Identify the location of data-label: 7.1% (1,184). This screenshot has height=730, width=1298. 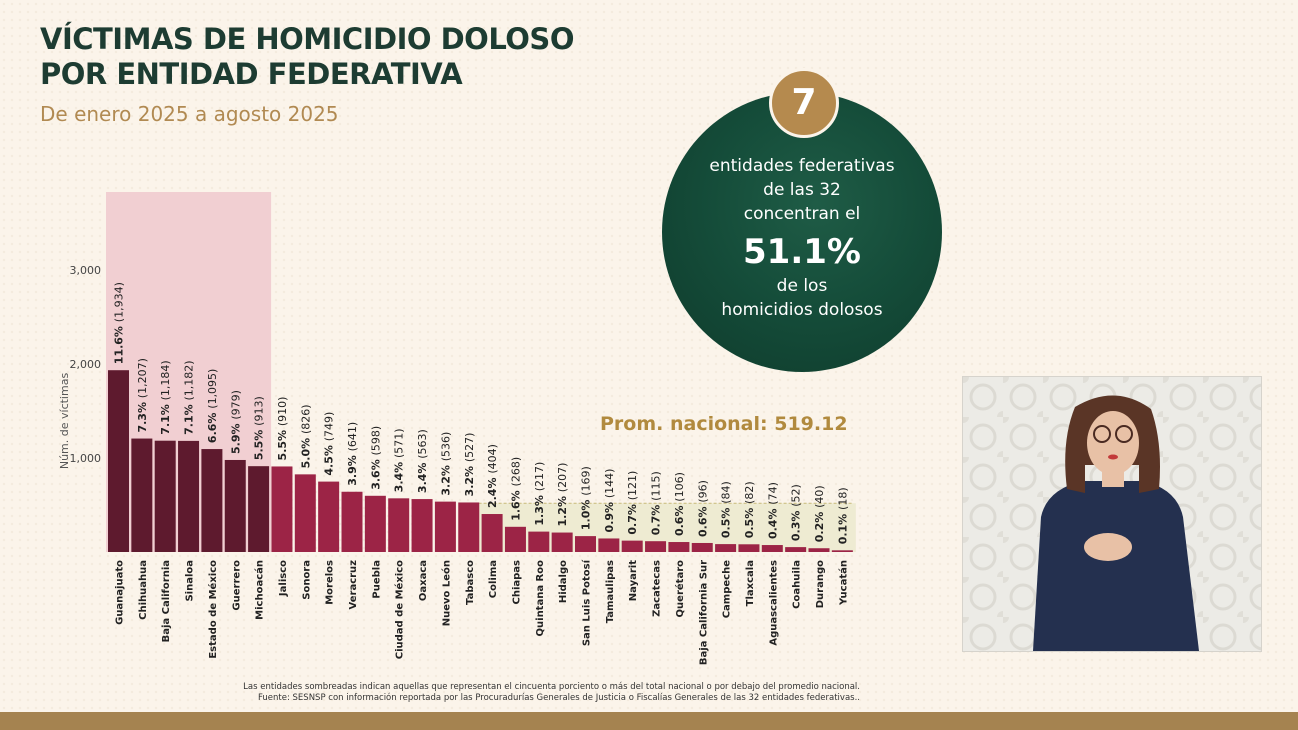
(165, 397).